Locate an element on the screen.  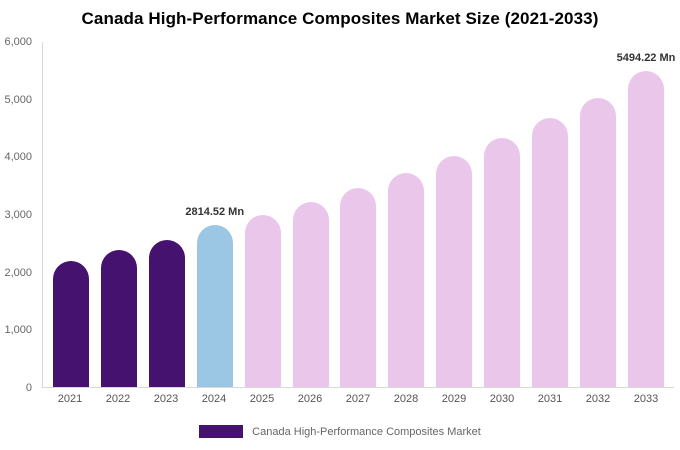
x-axis-label: 2033 is located at coordinates (646, 399).